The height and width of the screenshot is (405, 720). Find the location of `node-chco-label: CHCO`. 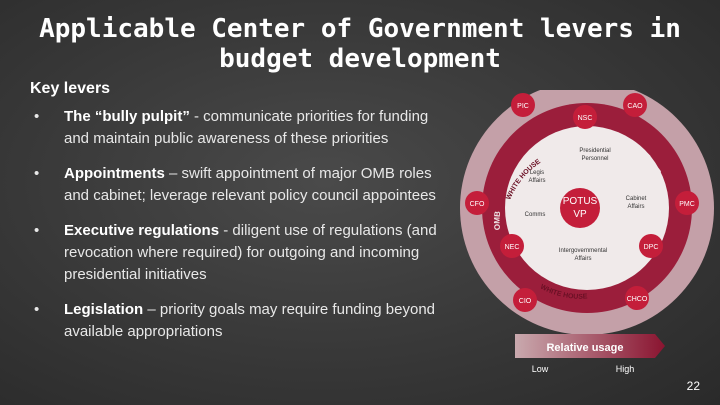

node-chco-label: CHCO is located at coordinates (637, 299).